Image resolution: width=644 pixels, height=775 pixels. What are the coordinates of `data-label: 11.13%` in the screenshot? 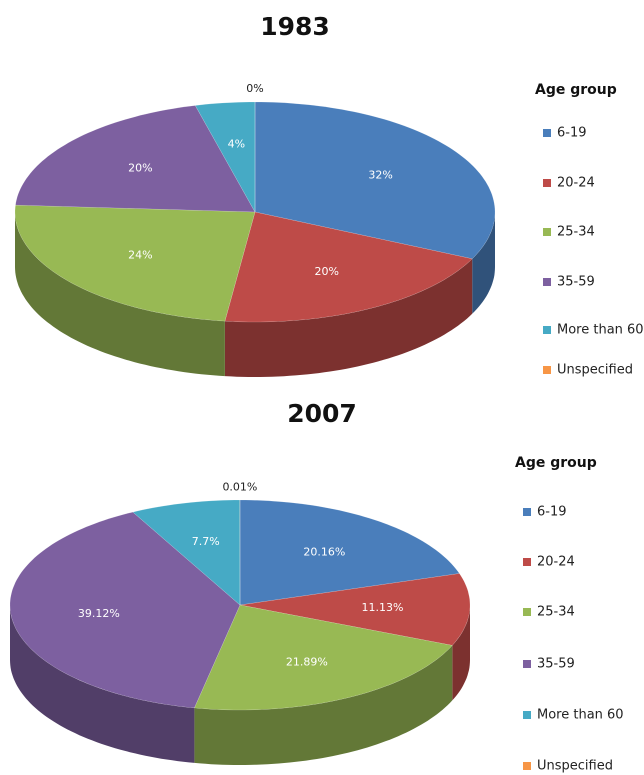 It's located at (382, 607).